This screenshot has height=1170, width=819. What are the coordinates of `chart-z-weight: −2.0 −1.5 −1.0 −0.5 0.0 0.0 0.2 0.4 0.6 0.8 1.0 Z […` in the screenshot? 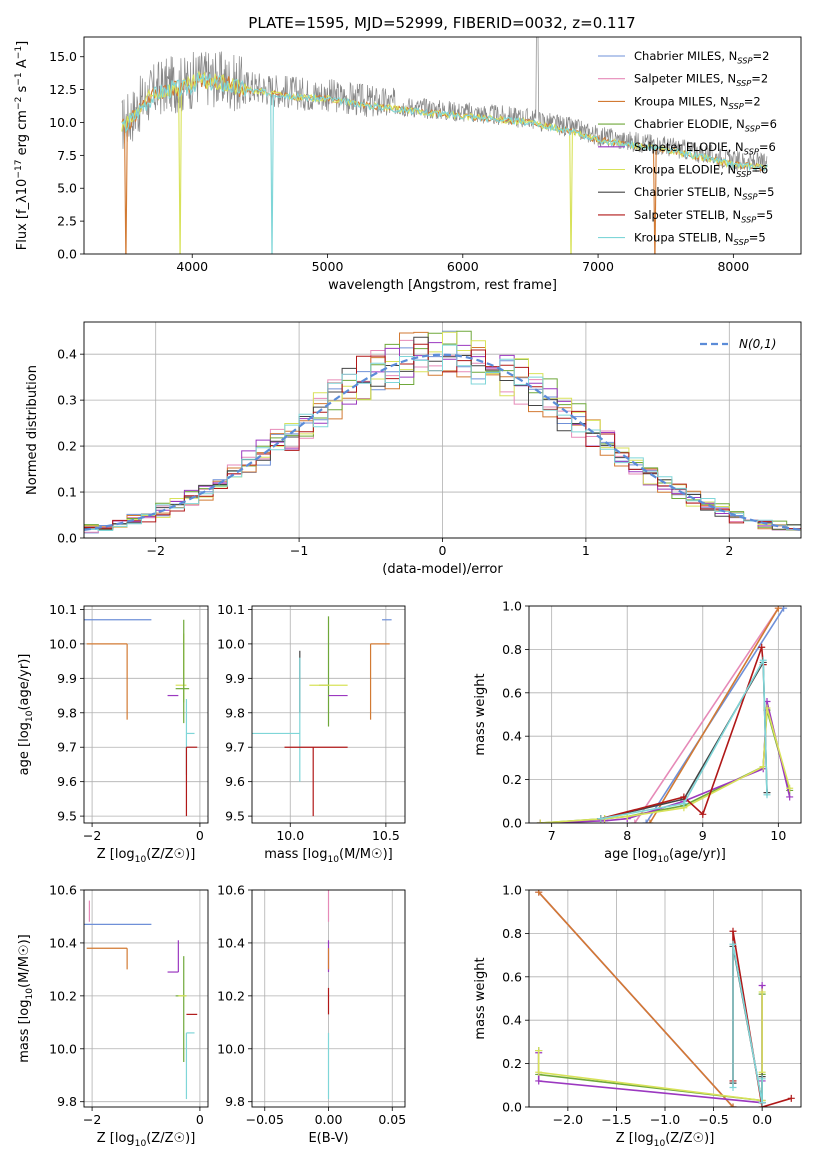 It's located at (637, 1016).